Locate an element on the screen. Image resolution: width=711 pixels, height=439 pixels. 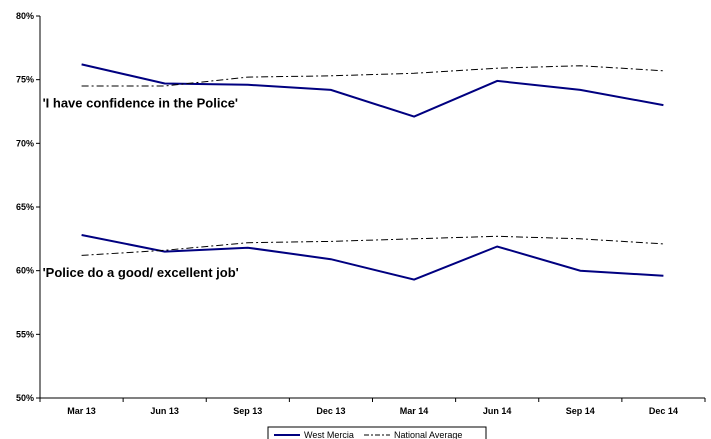
y-tick-label: 50% is located at coordinates (25, 398).